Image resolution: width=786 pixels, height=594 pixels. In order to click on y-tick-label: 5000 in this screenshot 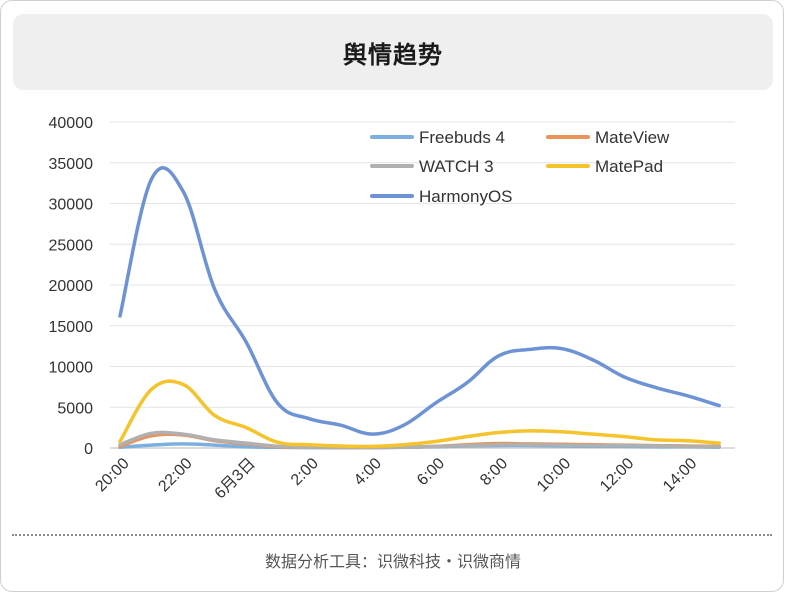, I will do `click(75, 408)`.